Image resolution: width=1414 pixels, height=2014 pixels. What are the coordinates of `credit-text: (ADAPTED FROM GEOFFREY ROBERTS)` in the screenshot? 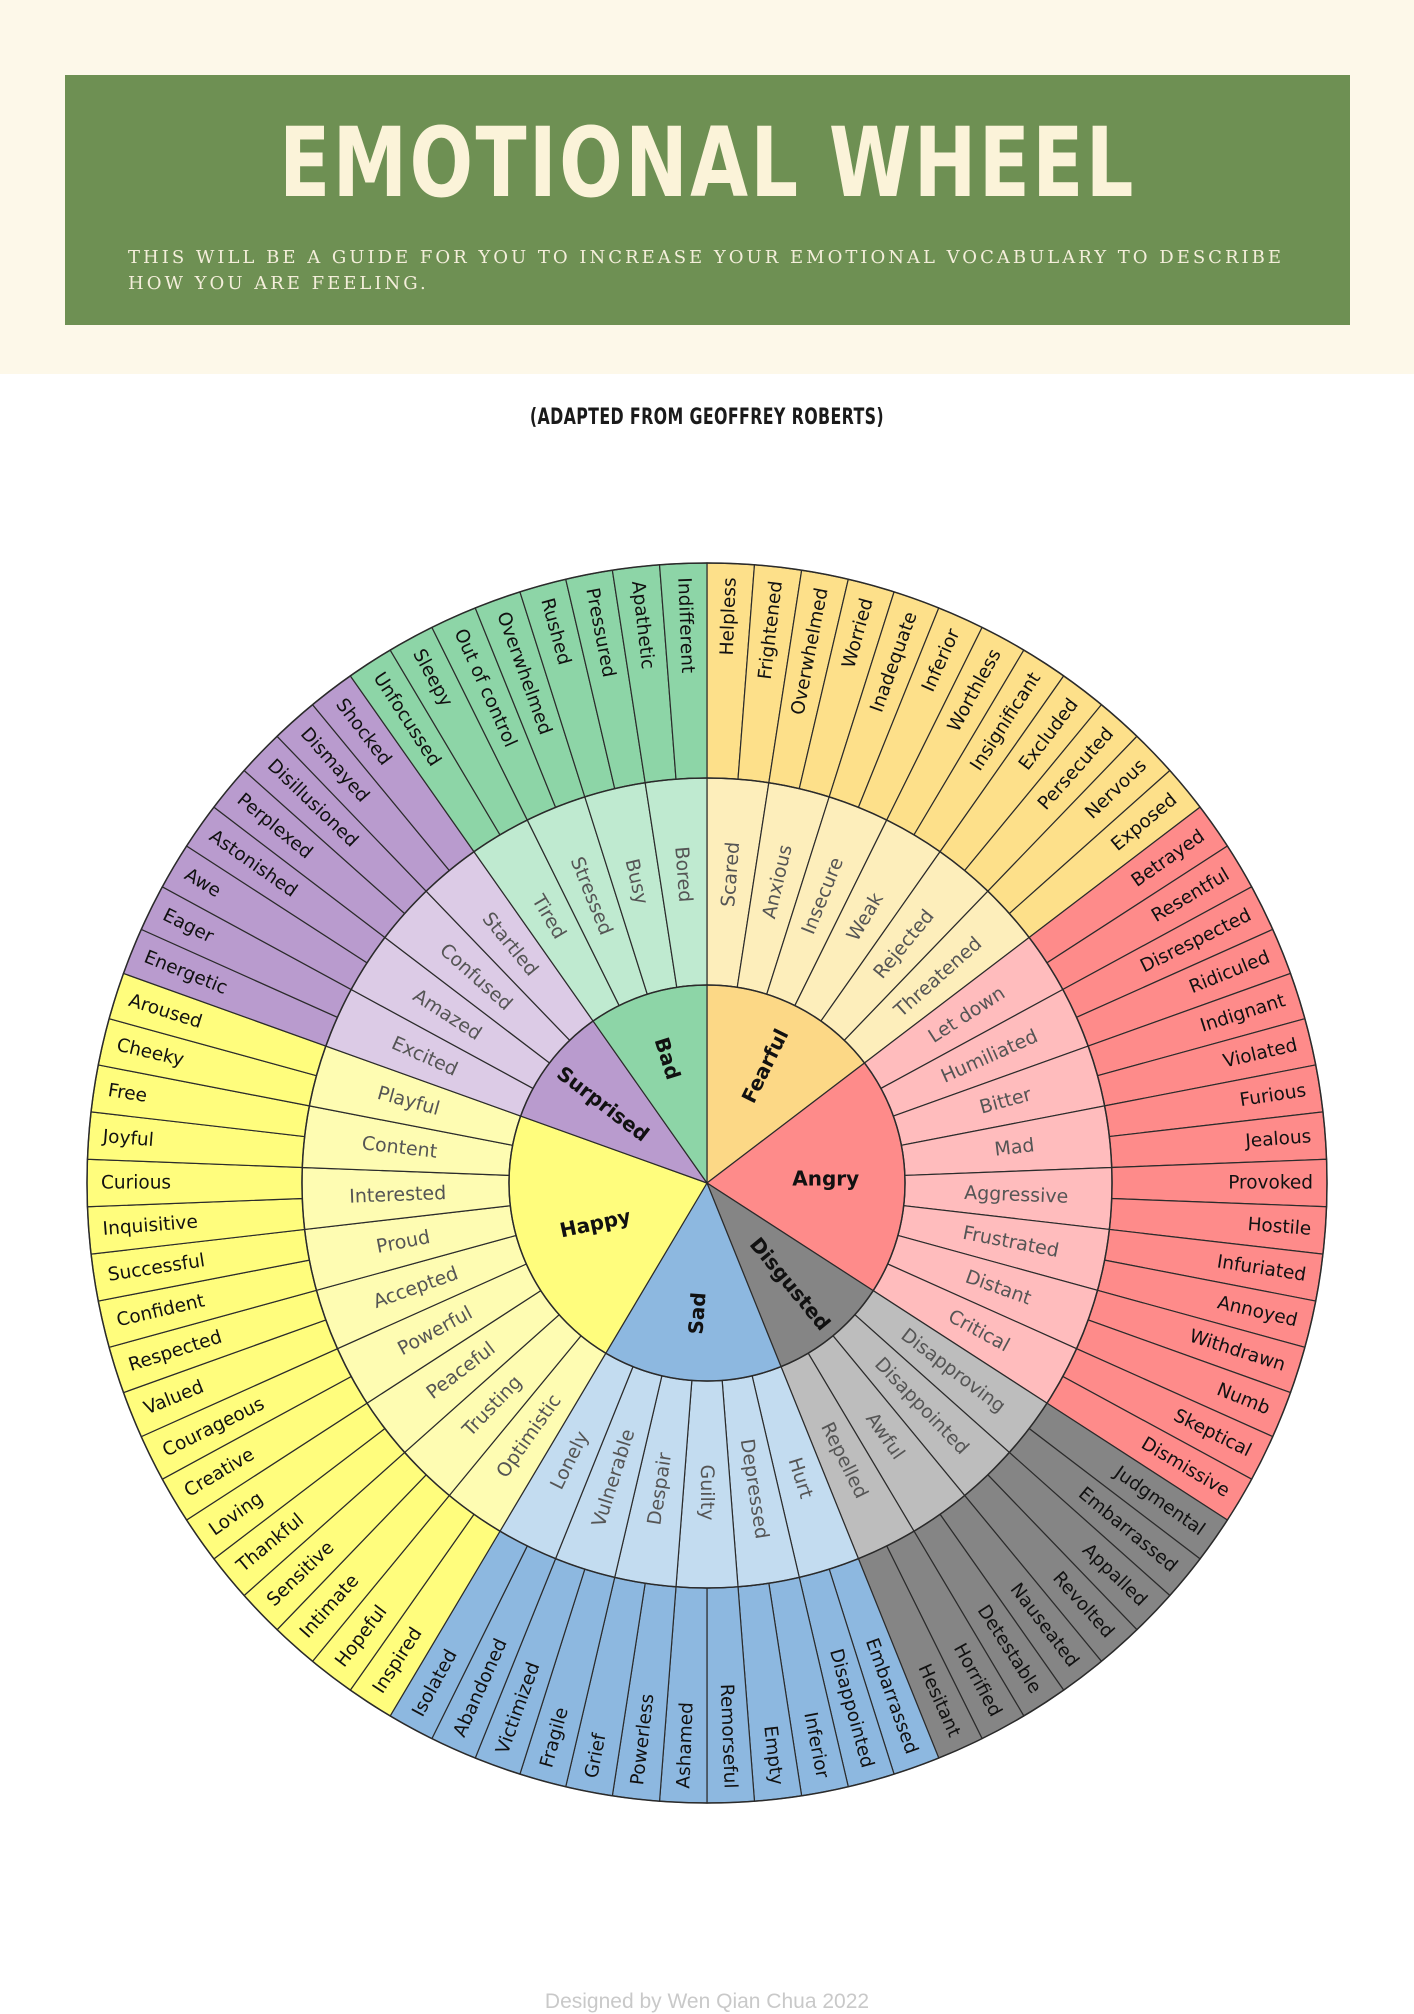 It's located at (707, 417).